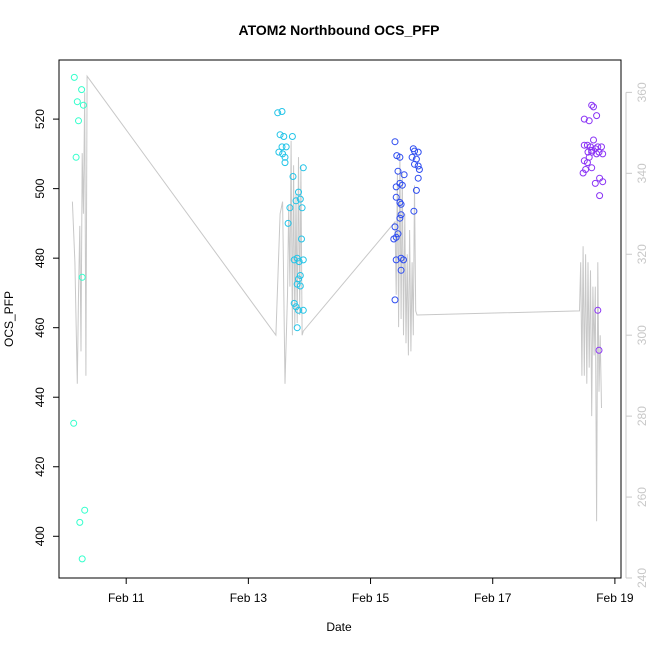 The image size is (650, 650). Describe the element at coordinates (40, 327) in the screenshot. I see `y-tick-label: 460` at that location.